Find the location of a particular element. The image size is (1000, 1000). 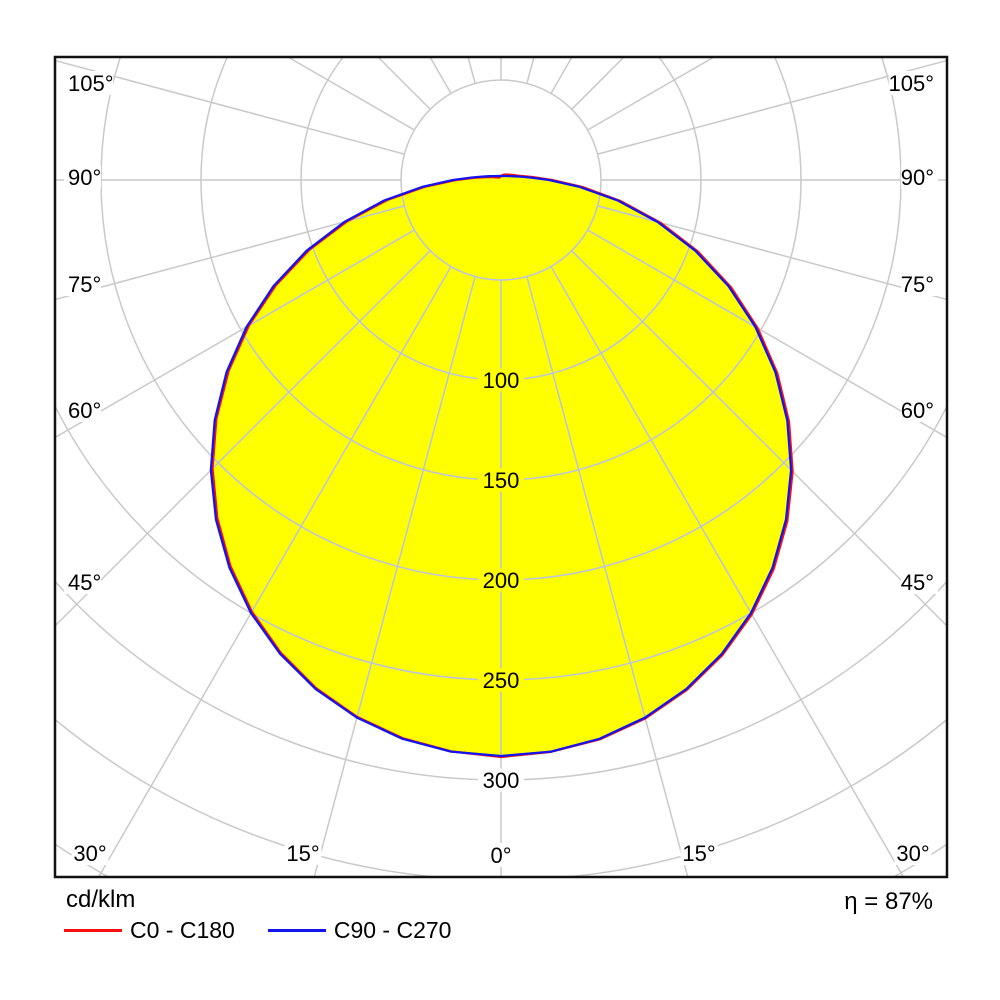

ring-label: 250 is located at coordinates (501, 680).